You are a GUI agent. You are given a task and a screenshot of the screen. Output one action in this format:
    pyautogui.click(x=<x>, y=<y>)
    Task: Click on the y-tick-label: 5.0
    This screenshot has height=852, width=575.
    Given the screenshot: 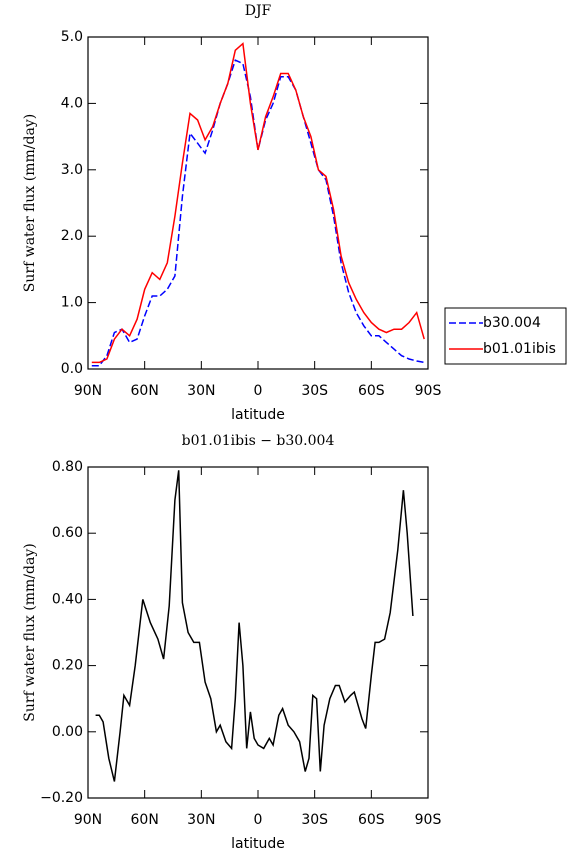 What is the action you would take?
    pyautogui.click(x=72, y=37)
    